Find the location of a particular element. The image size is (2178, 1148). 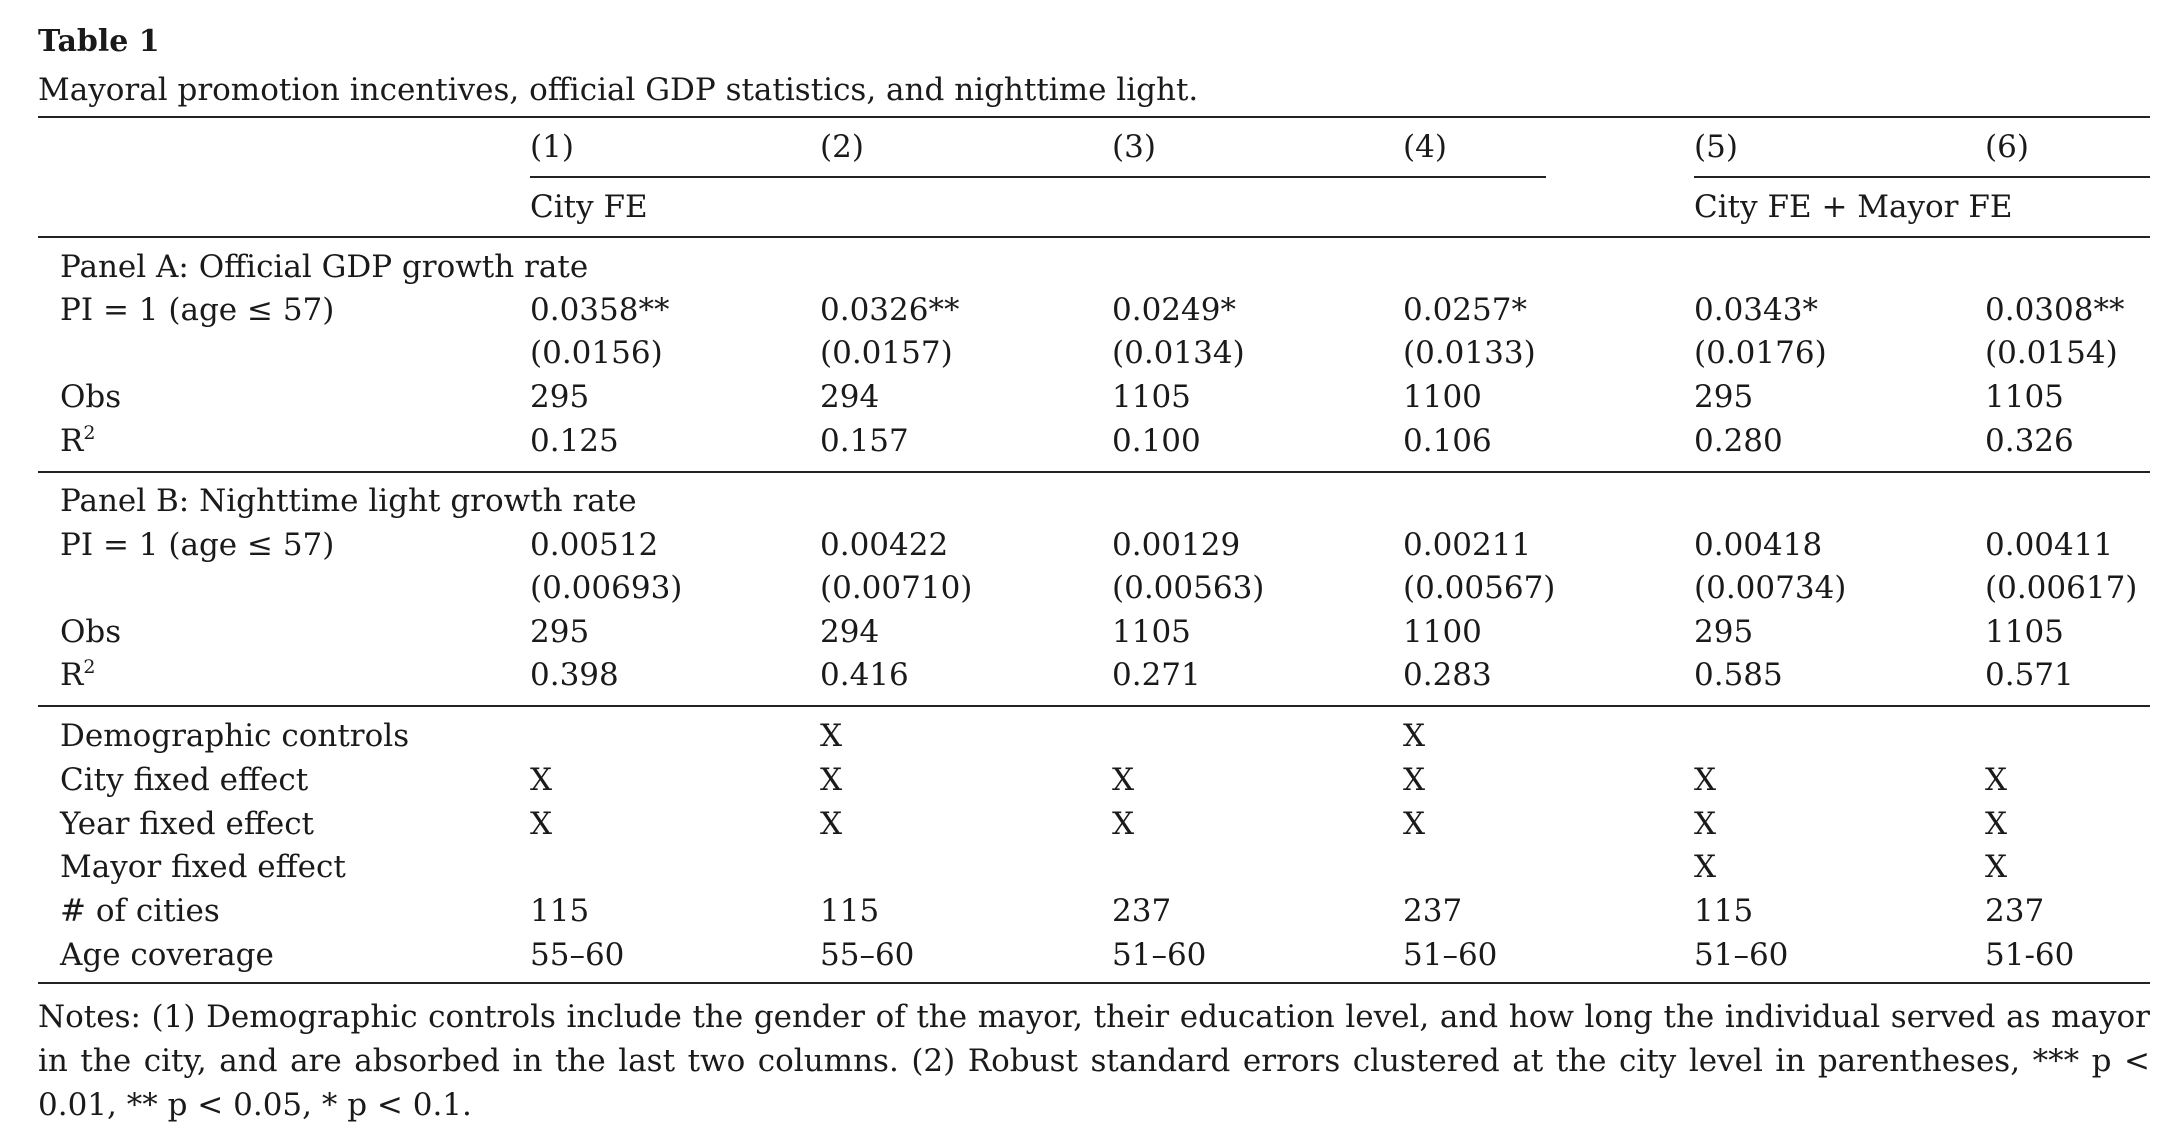

table-cell: 0.0326** is located at coordinates (890, 310).